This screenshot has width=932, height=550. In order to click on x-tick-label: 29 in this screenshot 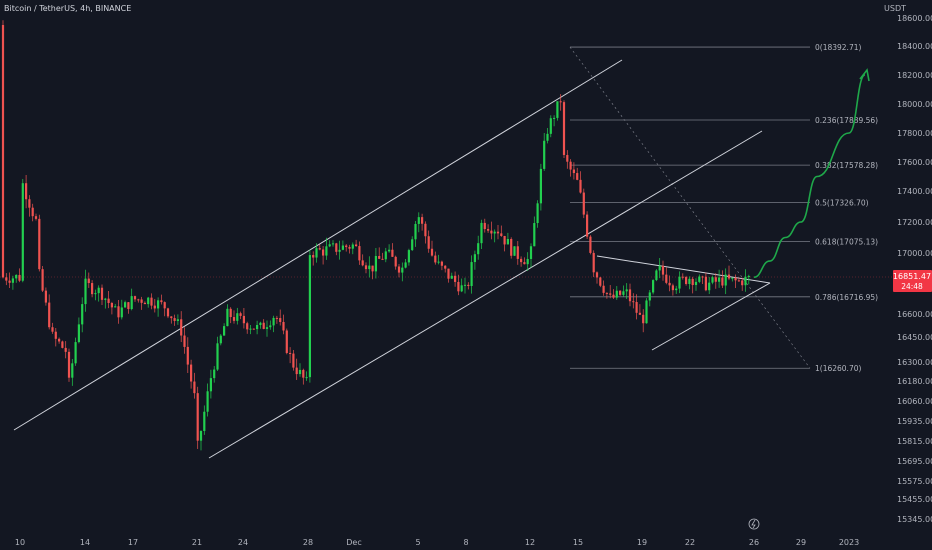, I will do `click(801, 542)`.